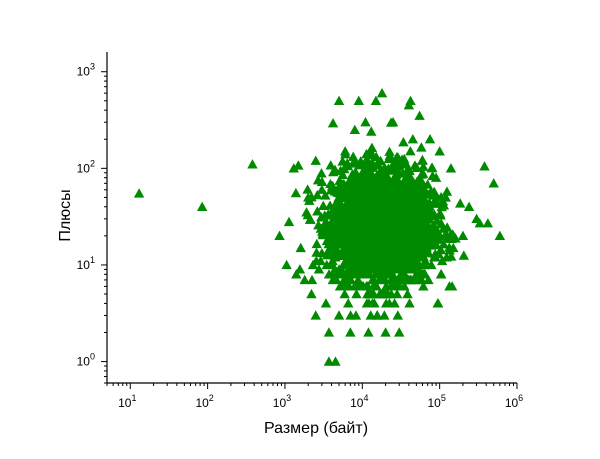  What do you see at coordinates (359, 401) in the screenshot?
I see `x-tick-label: 10⁴` at bounding box center [359, 401].